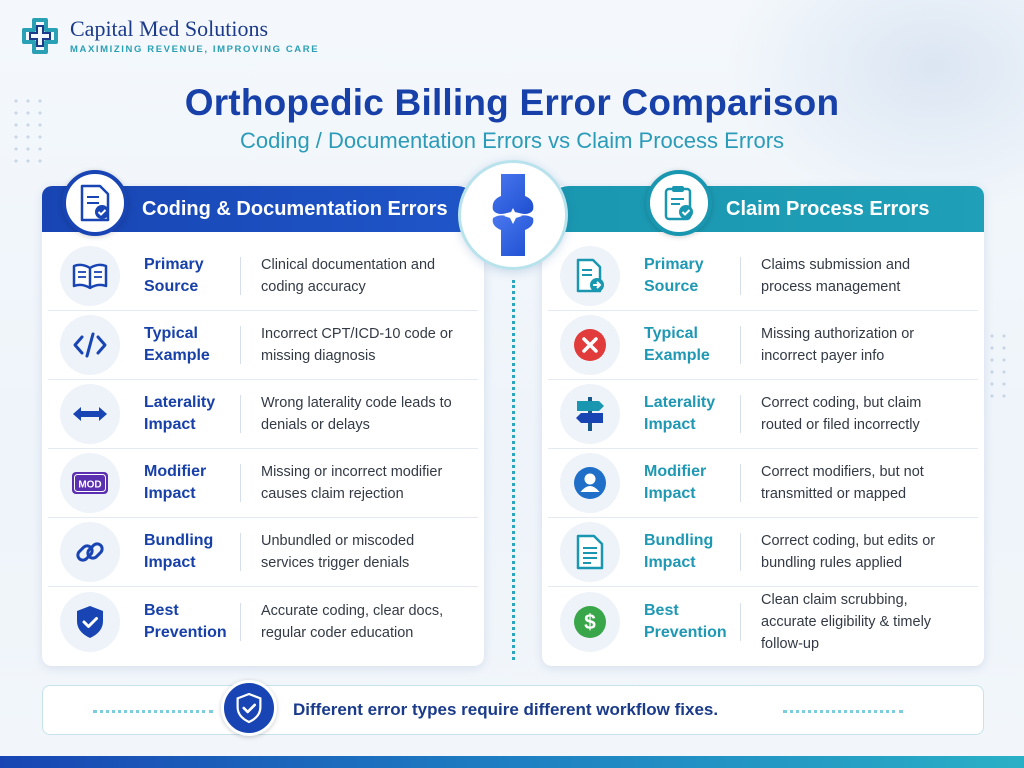 Image resolution: width=1024 pixels, height=768 pixels. What do you see at coordinates (90, 414) in the screenshot?
I see `double-arrow-icon` at bounding box center [90, 414].